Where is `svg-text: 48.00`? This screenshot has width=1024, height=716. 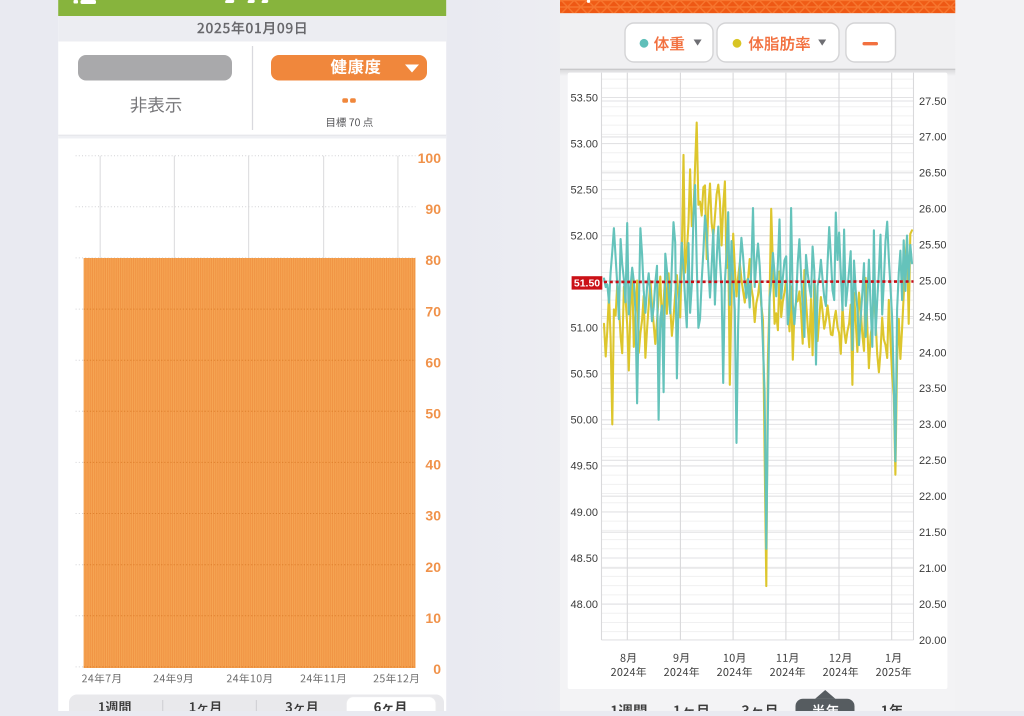 svg-text: 48.00 is located at coordinates (584, 605).